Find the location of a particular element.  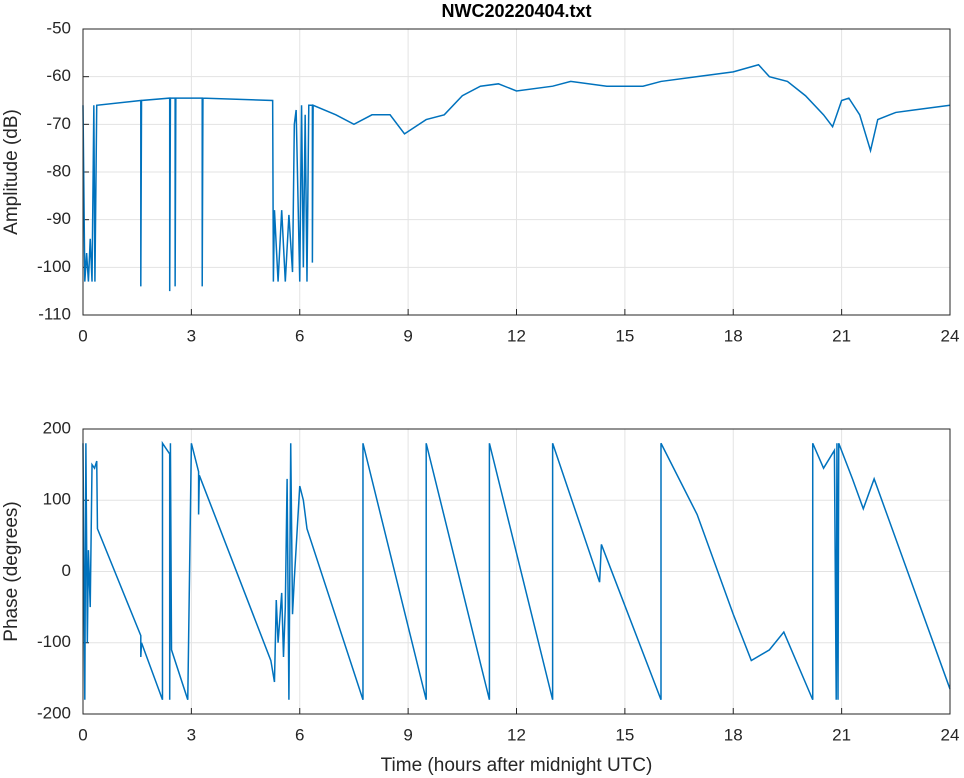

y-tick-label: -70 is located at coordinates (58, 123).